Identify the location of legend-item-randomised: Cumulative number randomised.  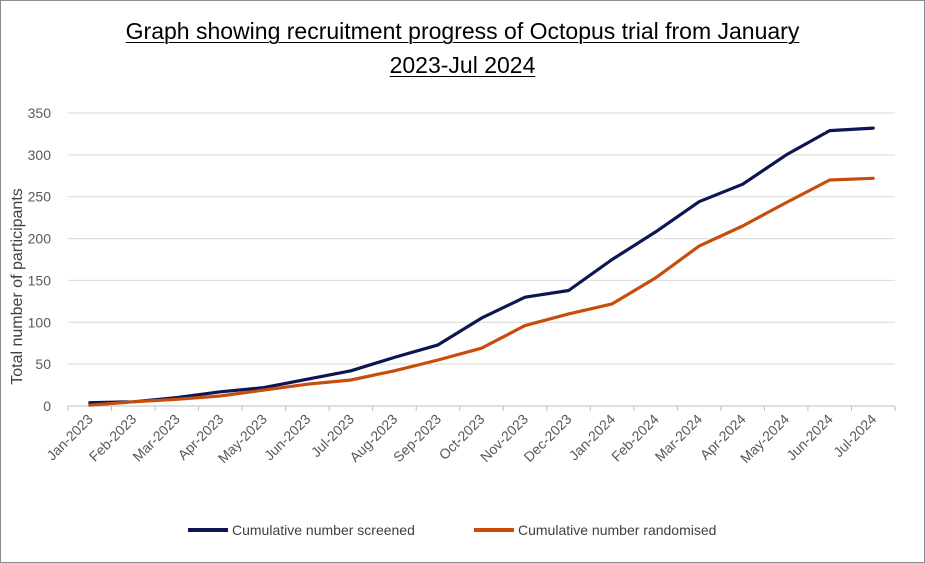
(595, 530).